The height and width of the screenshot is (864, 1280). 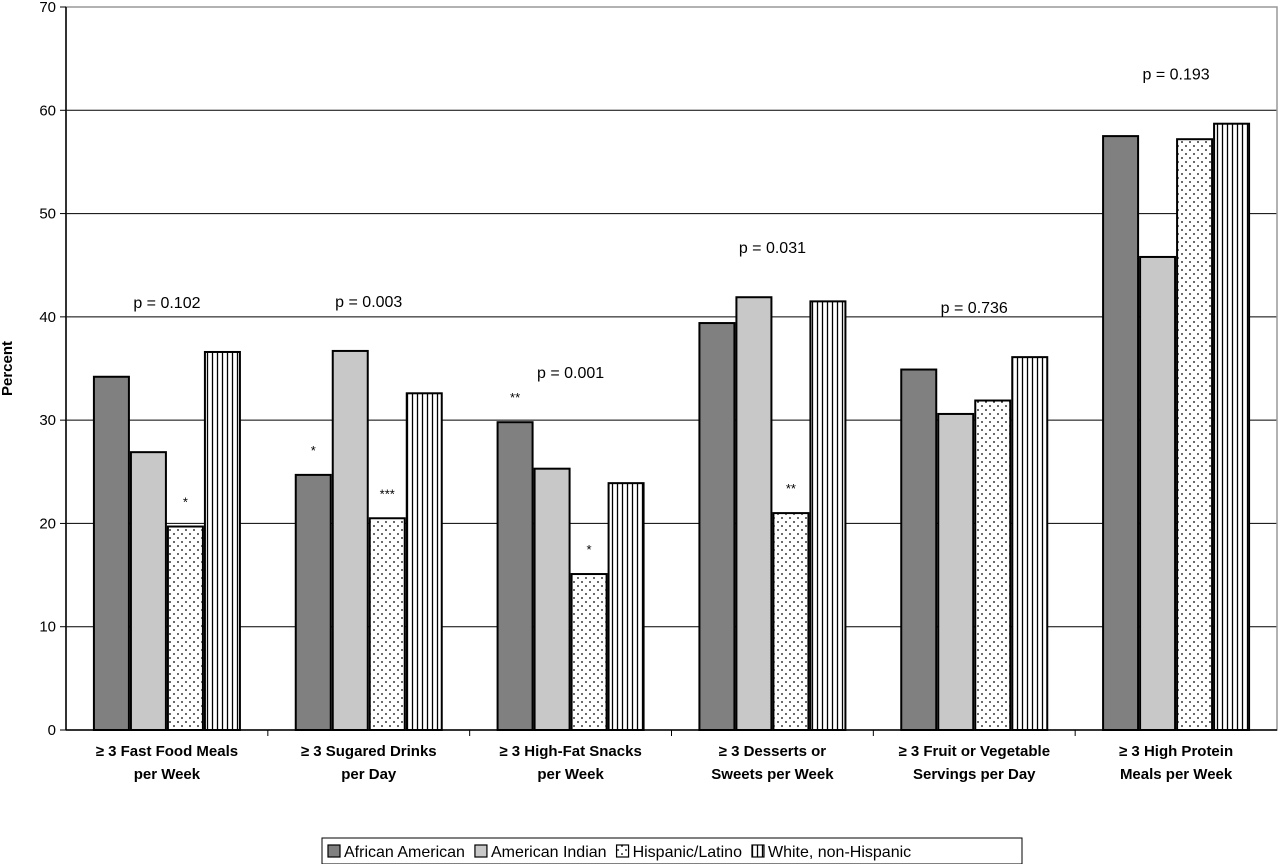 What do you see at coordinates (549, 852) in the screenshot?
I see `legend-label: American Indian` at bounding box center [549, 852].